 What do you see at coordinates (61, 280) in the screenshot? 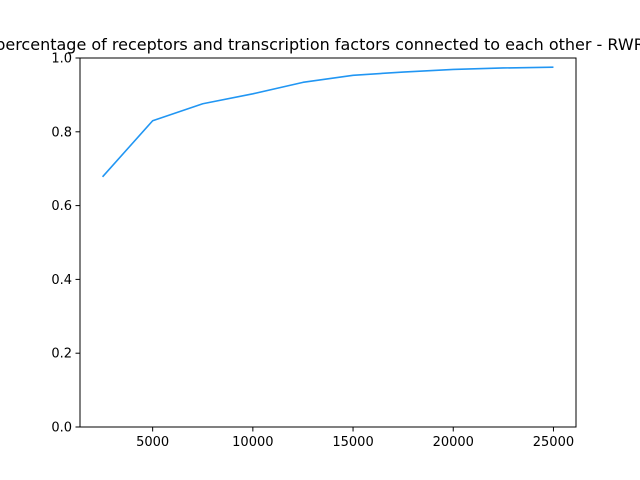
I see `y-tick-label: 0.4` at bounding box center [61, 280].